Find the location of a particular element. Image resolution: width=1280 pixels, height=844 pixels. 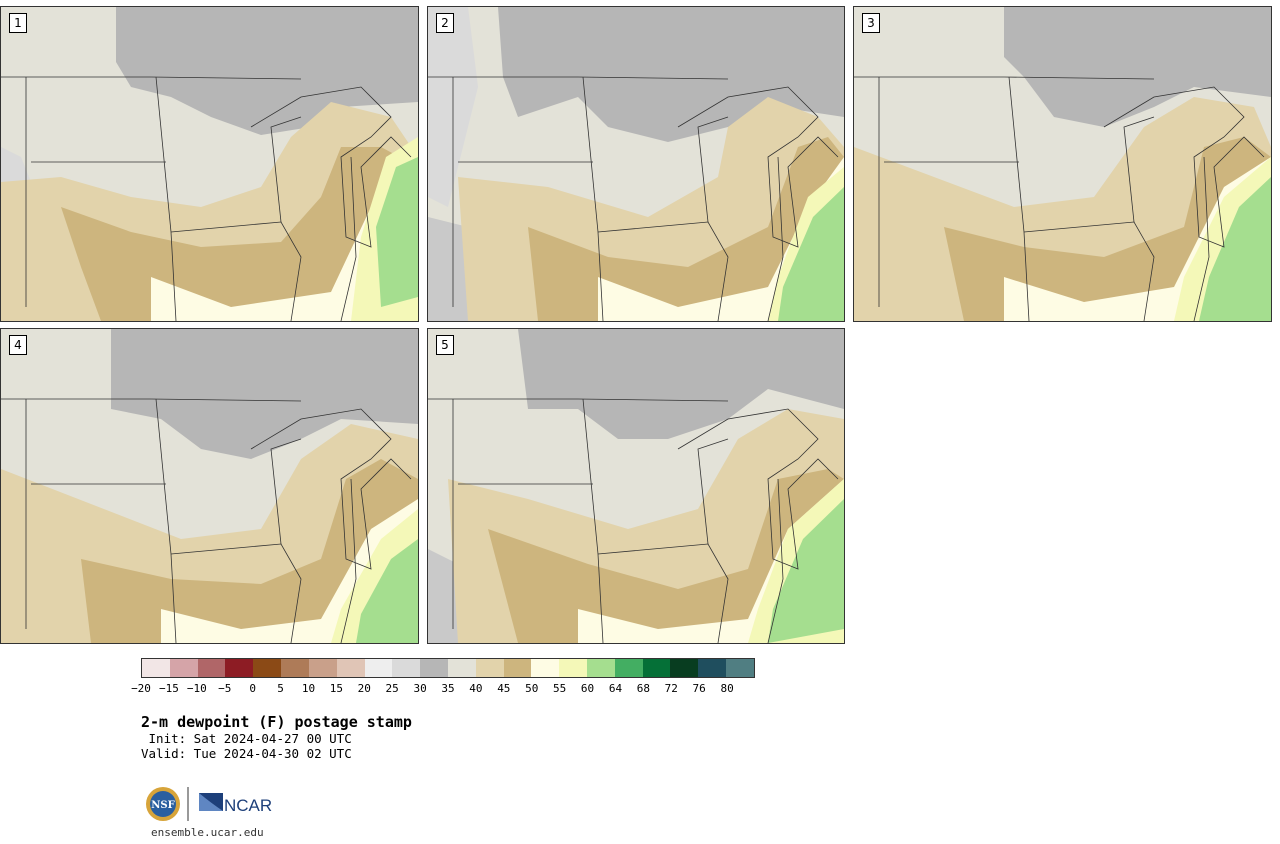

colorbar-tick-label: 76 is located at coordinates (699, 688).